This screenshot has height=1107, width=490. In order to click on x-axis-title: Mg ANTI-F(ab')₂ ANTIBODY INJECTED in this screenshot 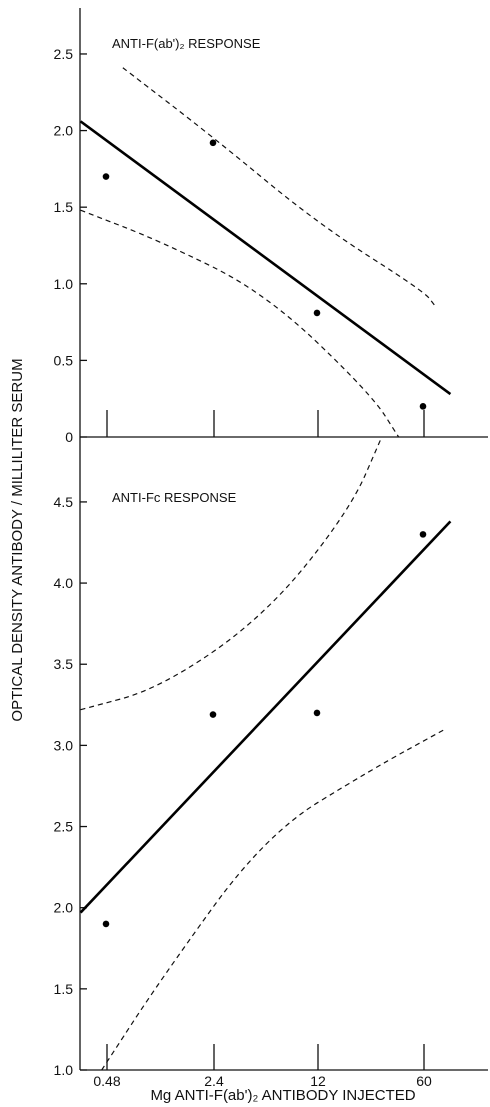, I will do `click(282, 1095)`.